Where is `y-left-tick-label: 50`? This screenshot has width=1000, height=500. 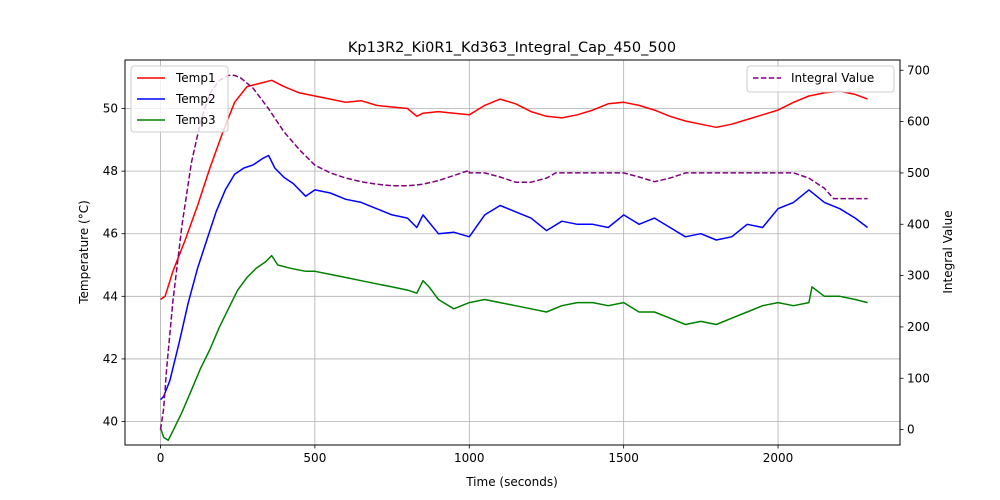 y-left-tick-label: 50 is located at coordinates (110, 109).